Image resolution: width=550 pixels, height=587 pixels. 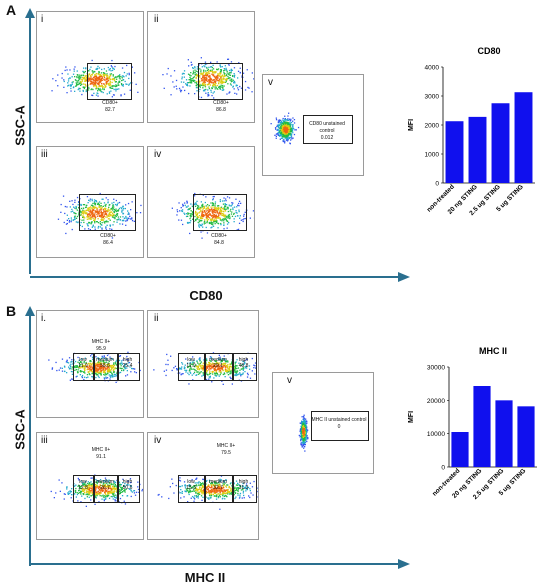 What do you see at coordinates (30, 436) in the screenshot?
I see `panel-b-y-arrow` at bounding box center [30, 436].